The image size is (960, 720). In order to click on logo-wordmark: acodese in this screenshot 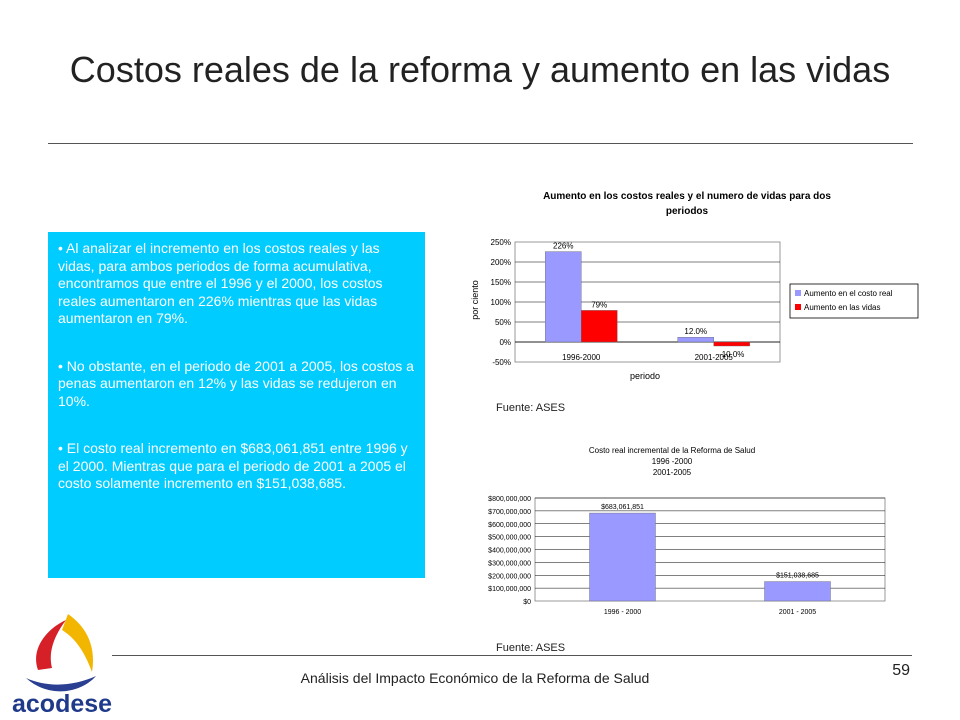, I will do `click(62, 704)`.